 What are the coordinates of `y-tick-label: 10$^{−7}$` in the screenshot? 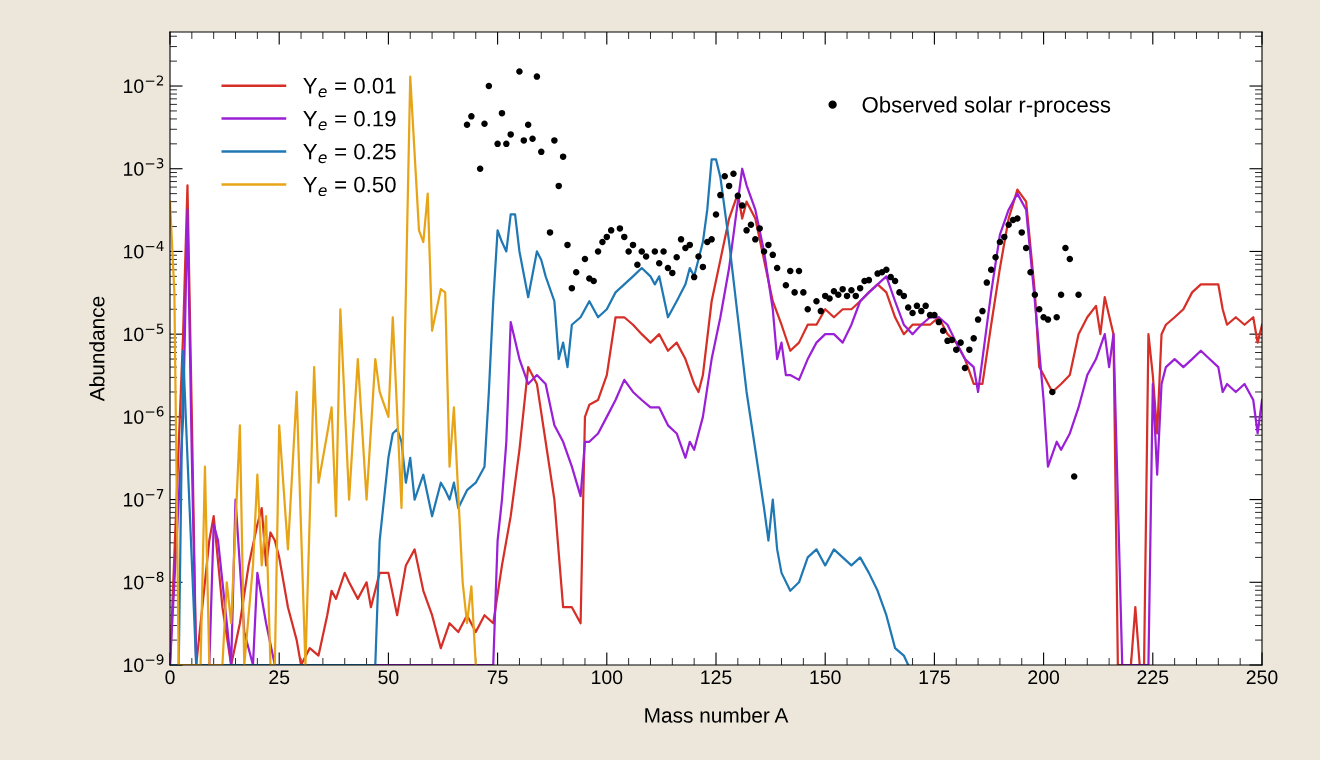 It's located at (144, 498).